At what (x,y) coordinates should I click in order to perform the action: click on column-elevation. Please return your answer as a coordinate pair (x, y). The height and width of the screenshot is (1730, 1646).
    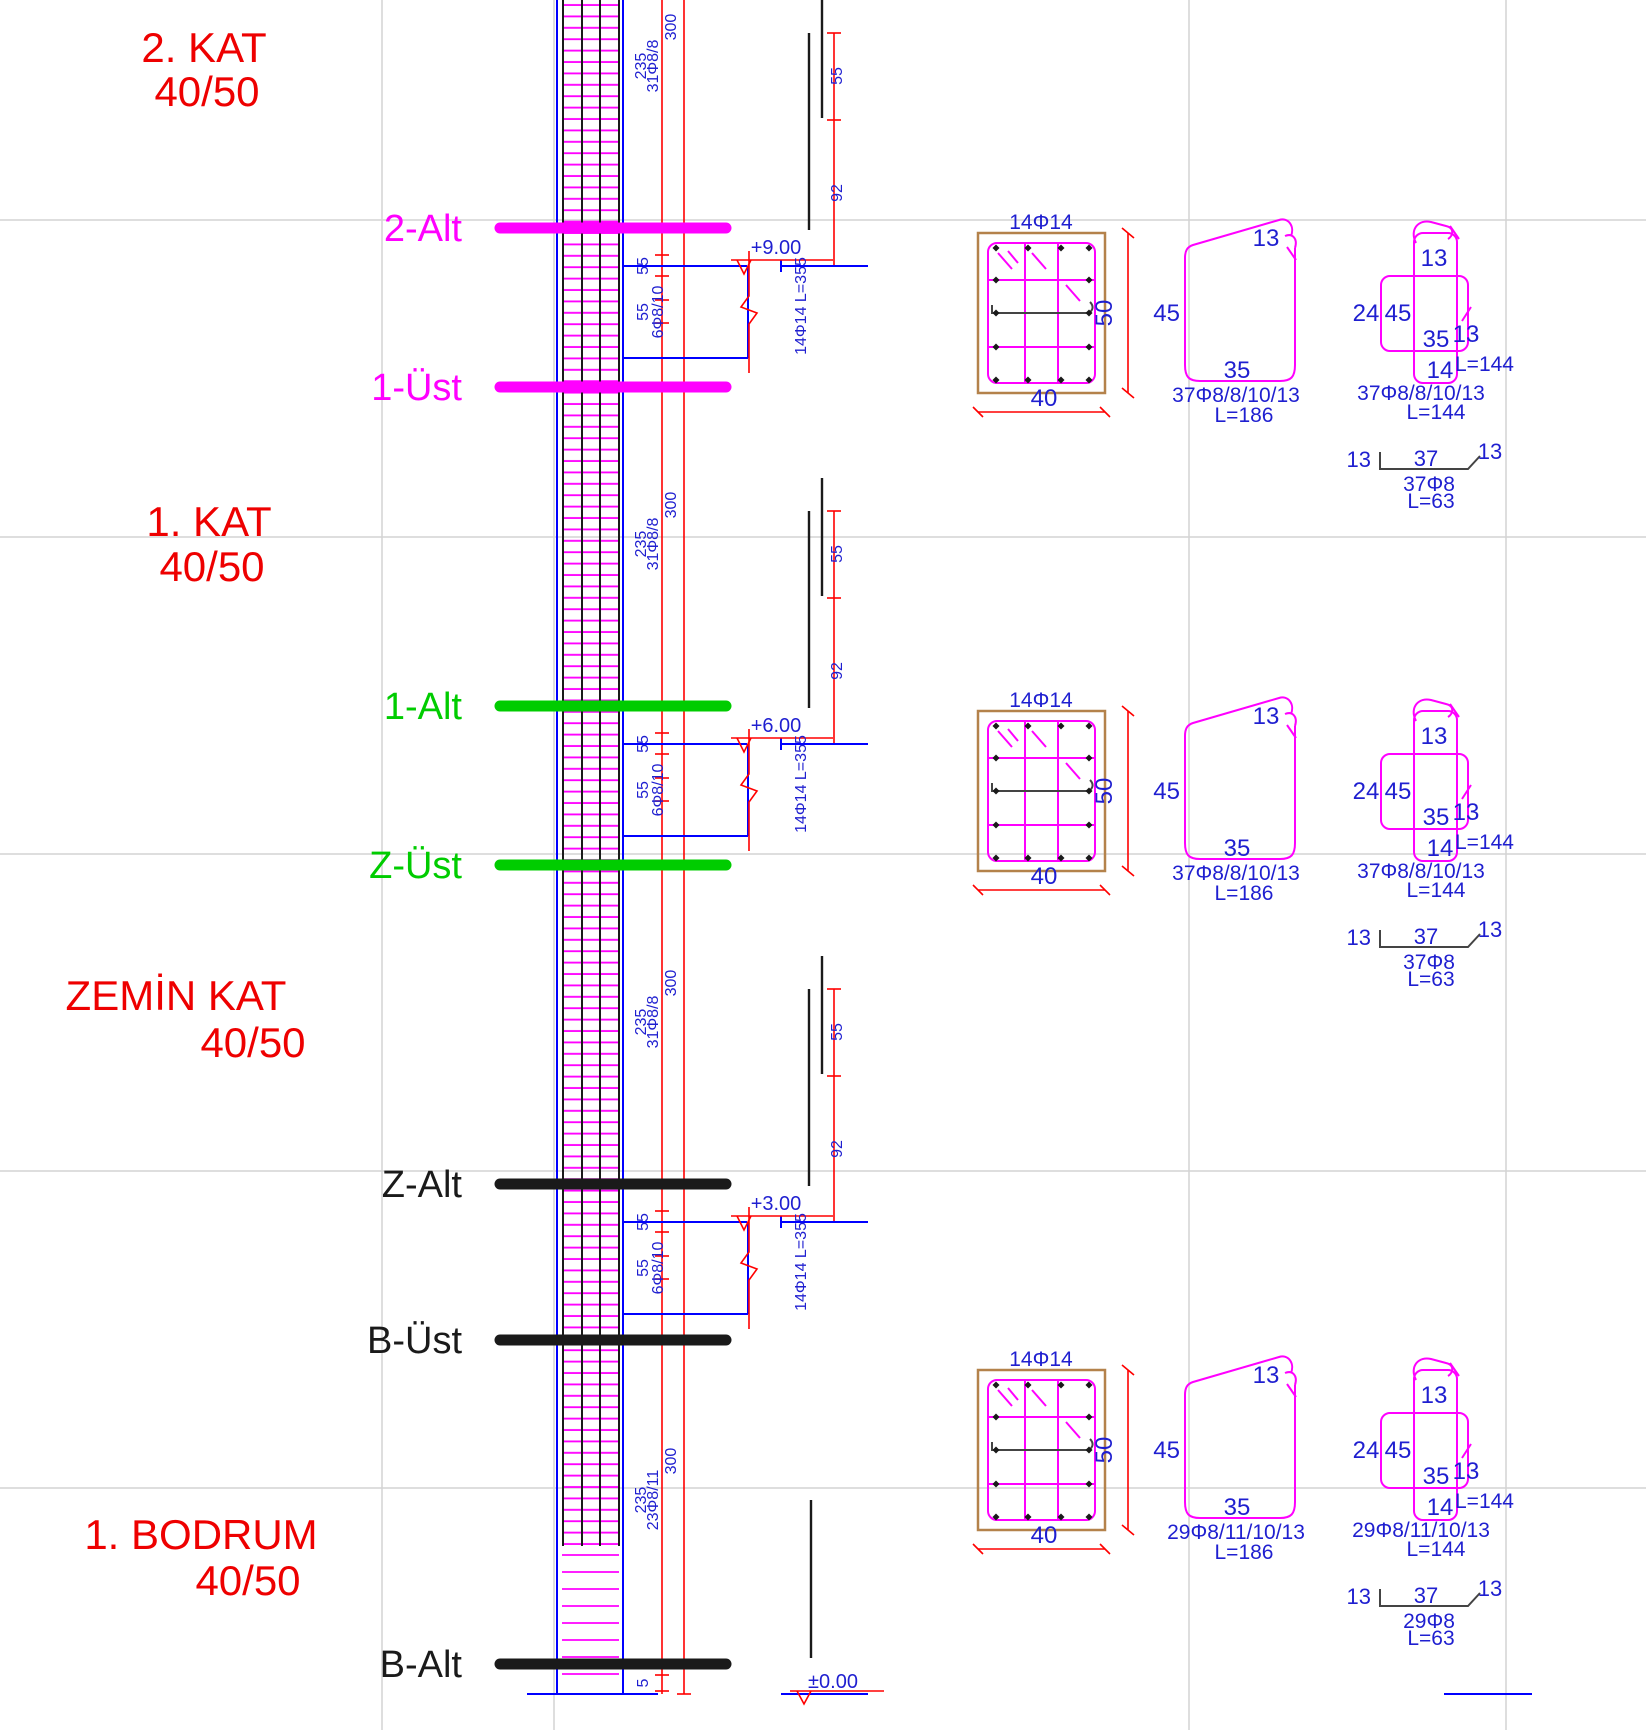
    Looking at the image, I should click on (590, 847).